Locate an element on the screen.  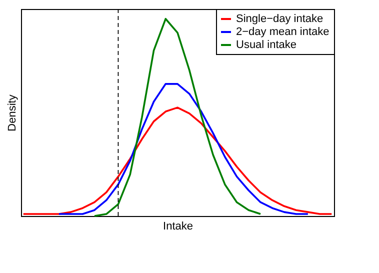
legend-label: 2−day mean intake is located at coordinates (283, 32).